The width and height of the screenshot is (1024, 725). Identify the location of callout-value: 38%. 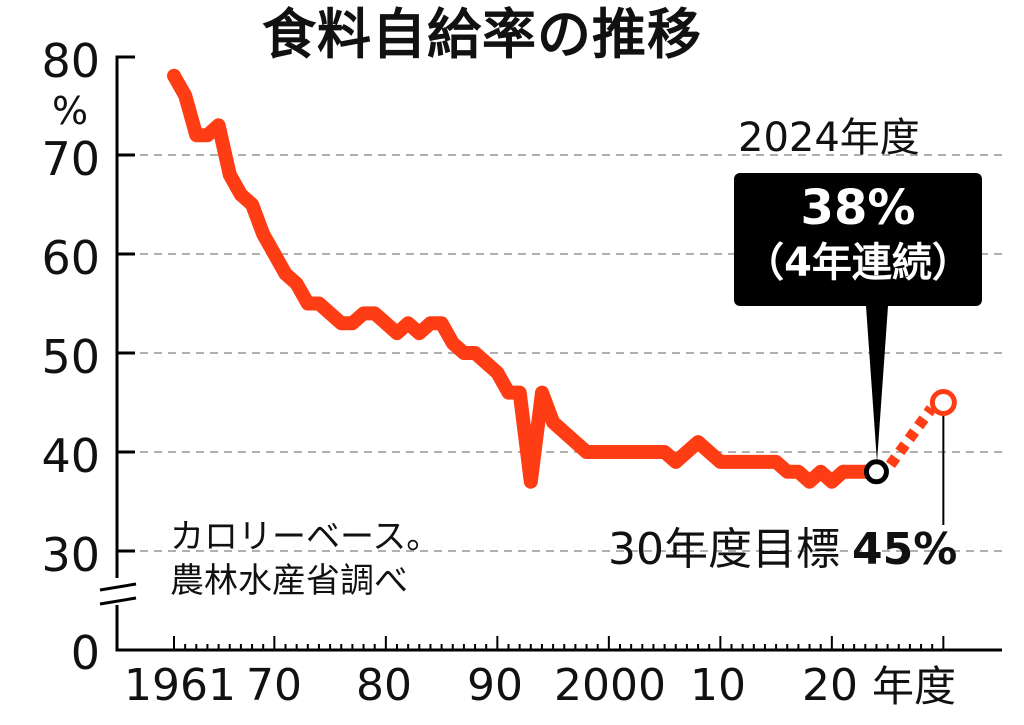
(858, 208).